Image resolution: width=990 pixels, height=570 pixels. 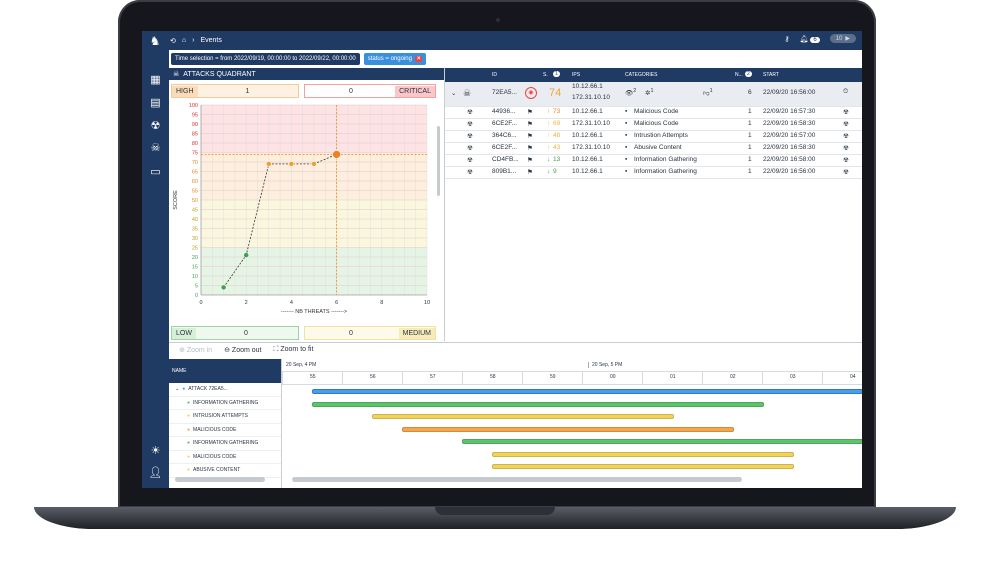 I want to click on brightness-icon: ☀, so click(x=155, y=451).